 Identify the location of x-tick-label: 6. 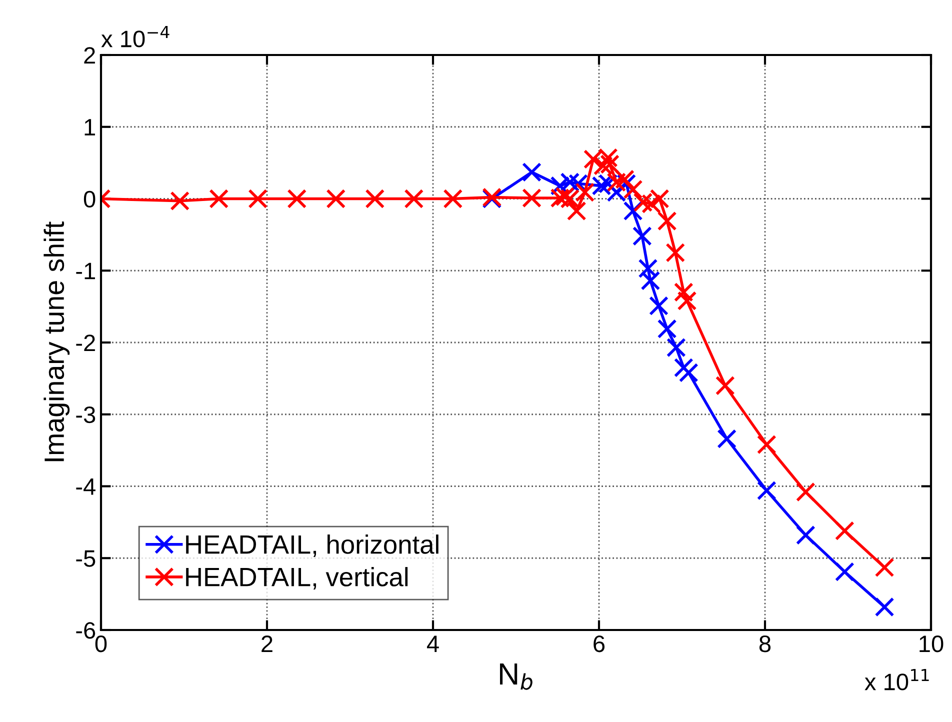
(599, 643).